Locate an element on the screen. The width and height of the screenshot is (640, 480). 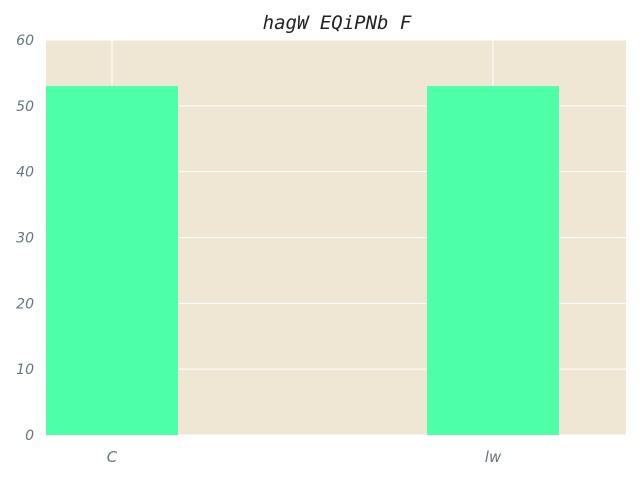
y-axis-ticks: 0 10 20 30 40 50 60 is located at coordinates (25, 238).